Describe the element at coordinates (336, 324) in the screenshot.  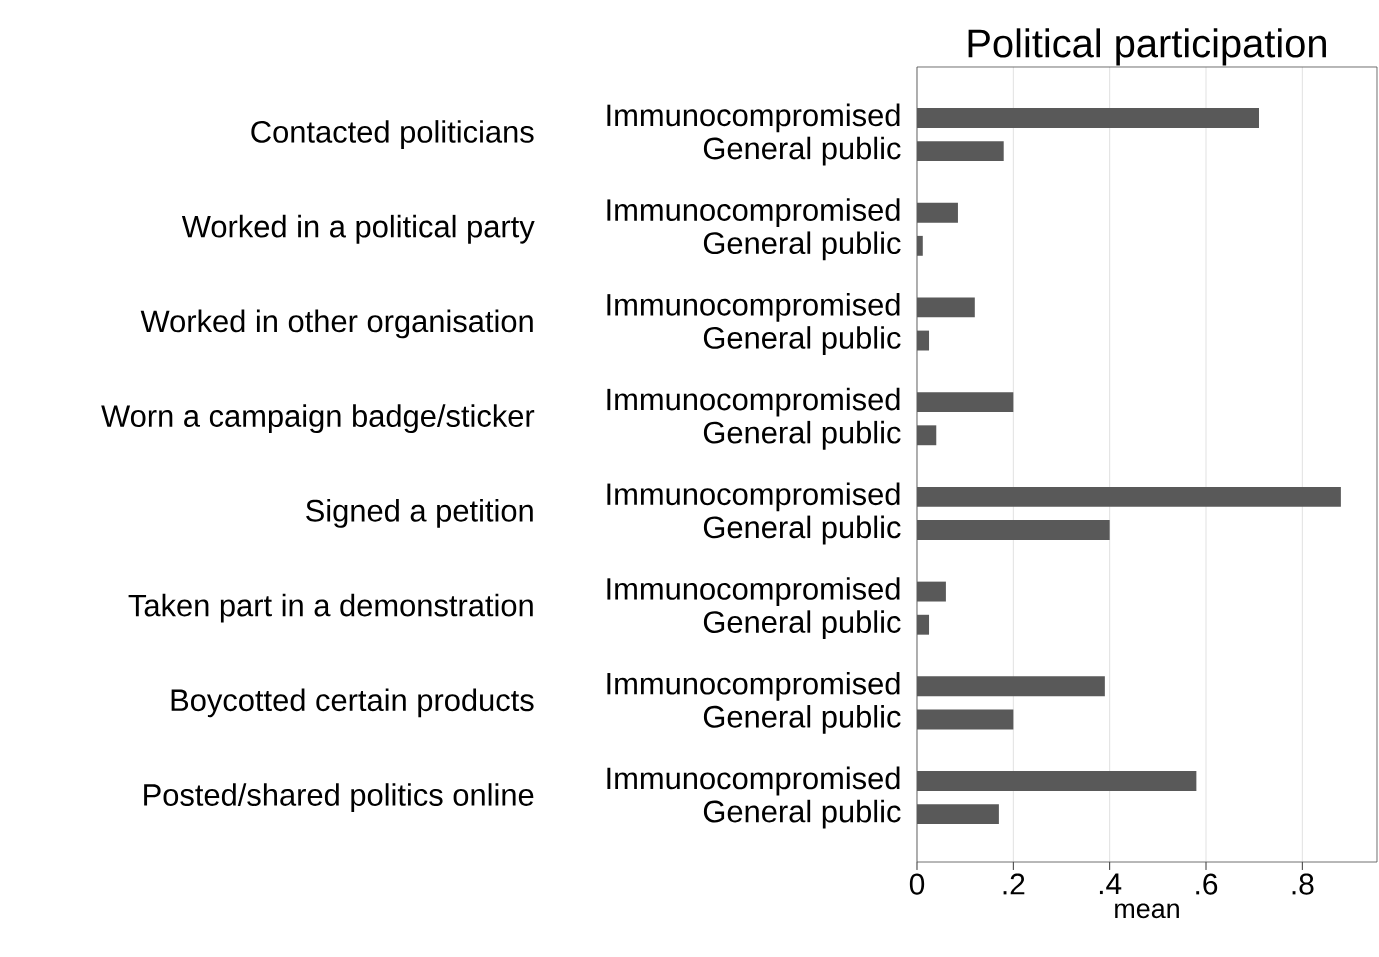
I see `text: Worked in other organisation` at that location.